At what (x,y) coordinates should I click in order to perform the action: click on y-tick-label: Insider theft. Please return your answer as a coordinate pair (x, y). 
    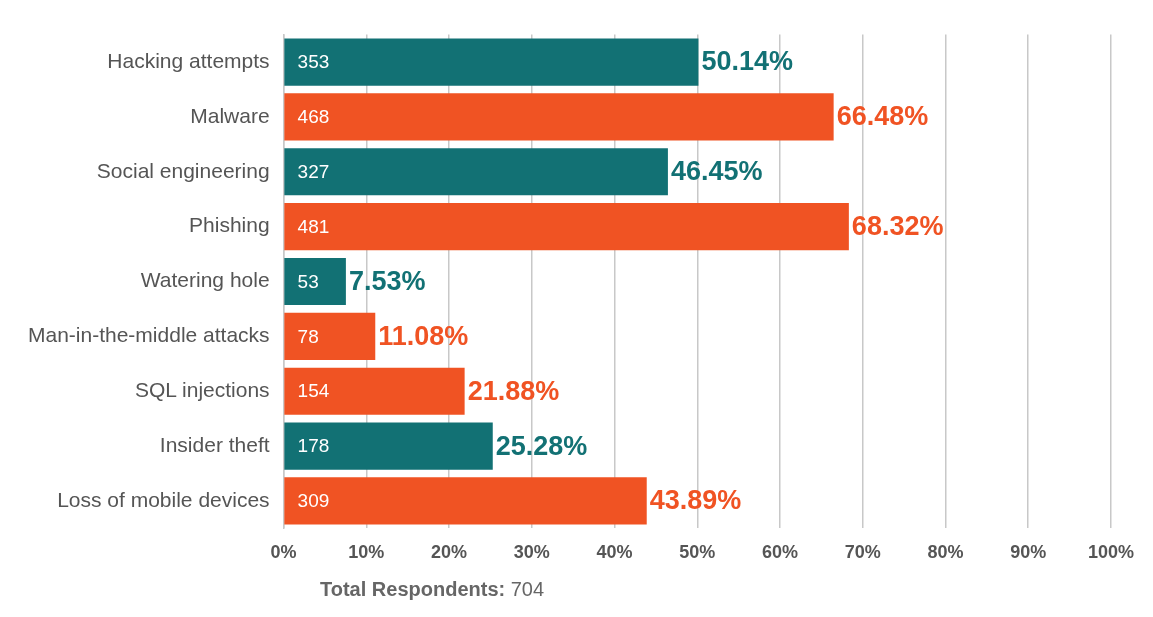
    Looking at the image, I should click on (214, 444).